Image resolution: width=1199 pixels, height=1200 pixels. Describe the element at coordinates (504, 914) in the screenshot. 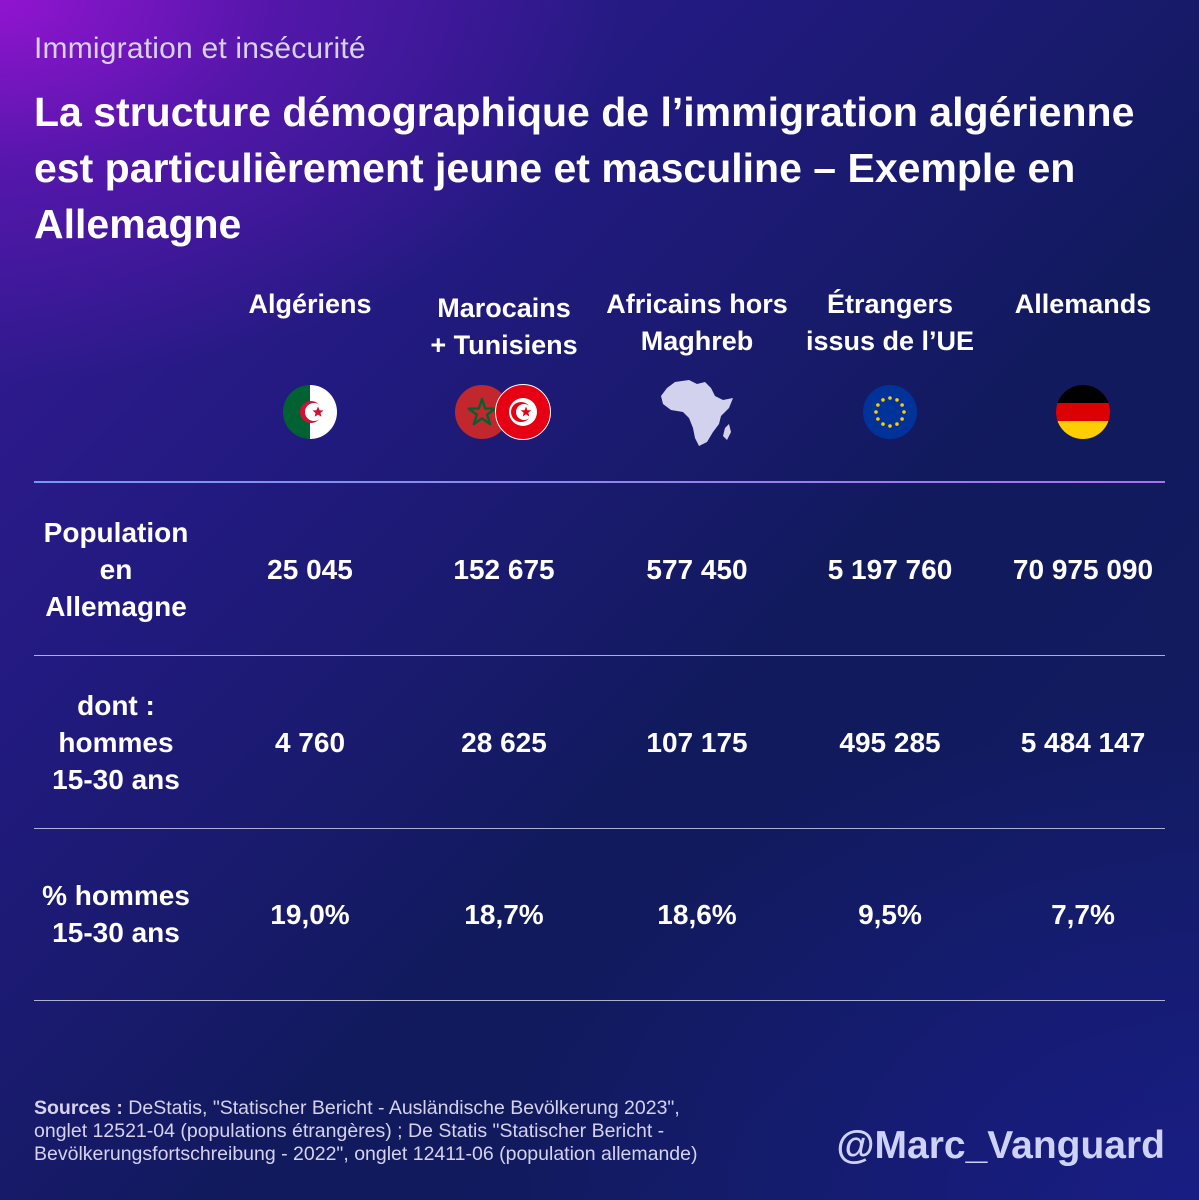

I see `cell-pourcentage-marocains-tunisiens: 18,7%` at that location.